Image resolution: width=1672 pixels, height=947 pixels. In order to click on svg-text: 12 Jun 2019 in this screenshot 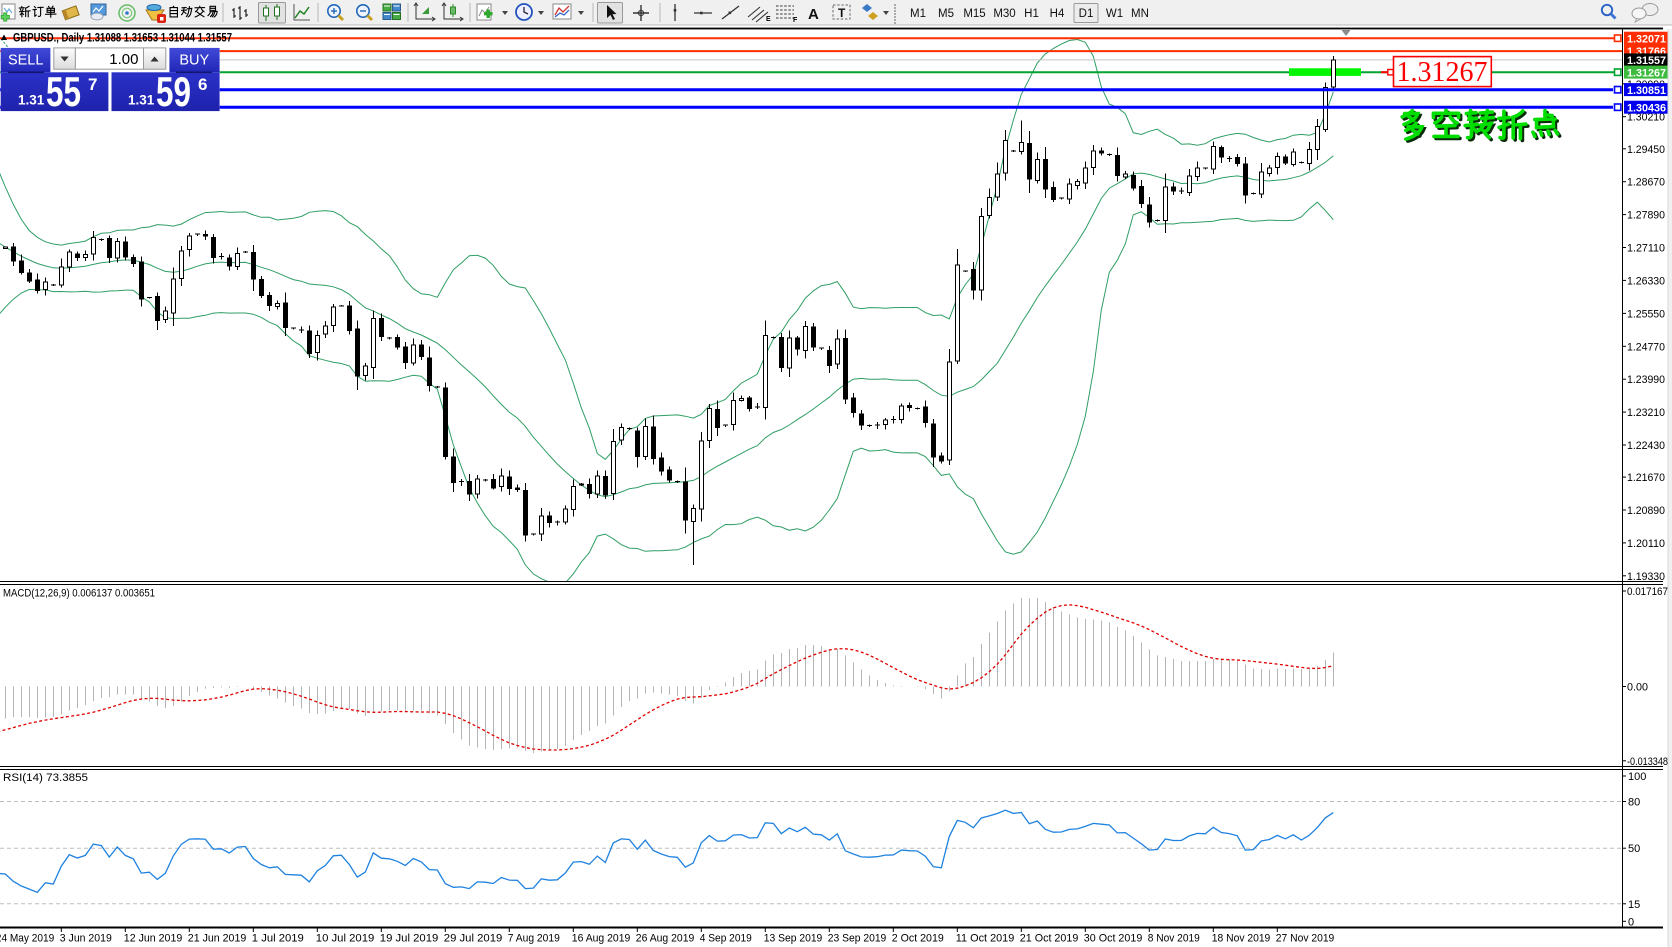, I will do `click(153, 939)`.